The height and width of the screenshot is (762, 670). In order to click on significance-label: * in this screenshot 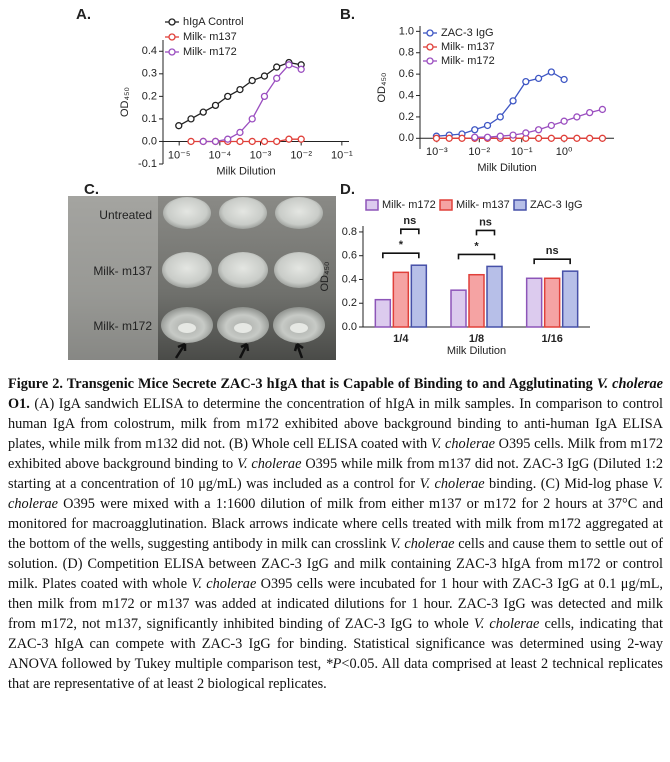, I will do `click(476, 246)`.